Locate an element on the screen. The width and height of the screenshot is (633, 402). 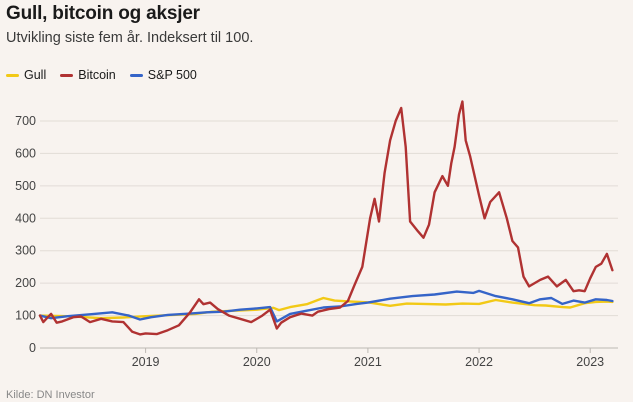
legend-item-gold: Gull is located at coordinates (26, 75).